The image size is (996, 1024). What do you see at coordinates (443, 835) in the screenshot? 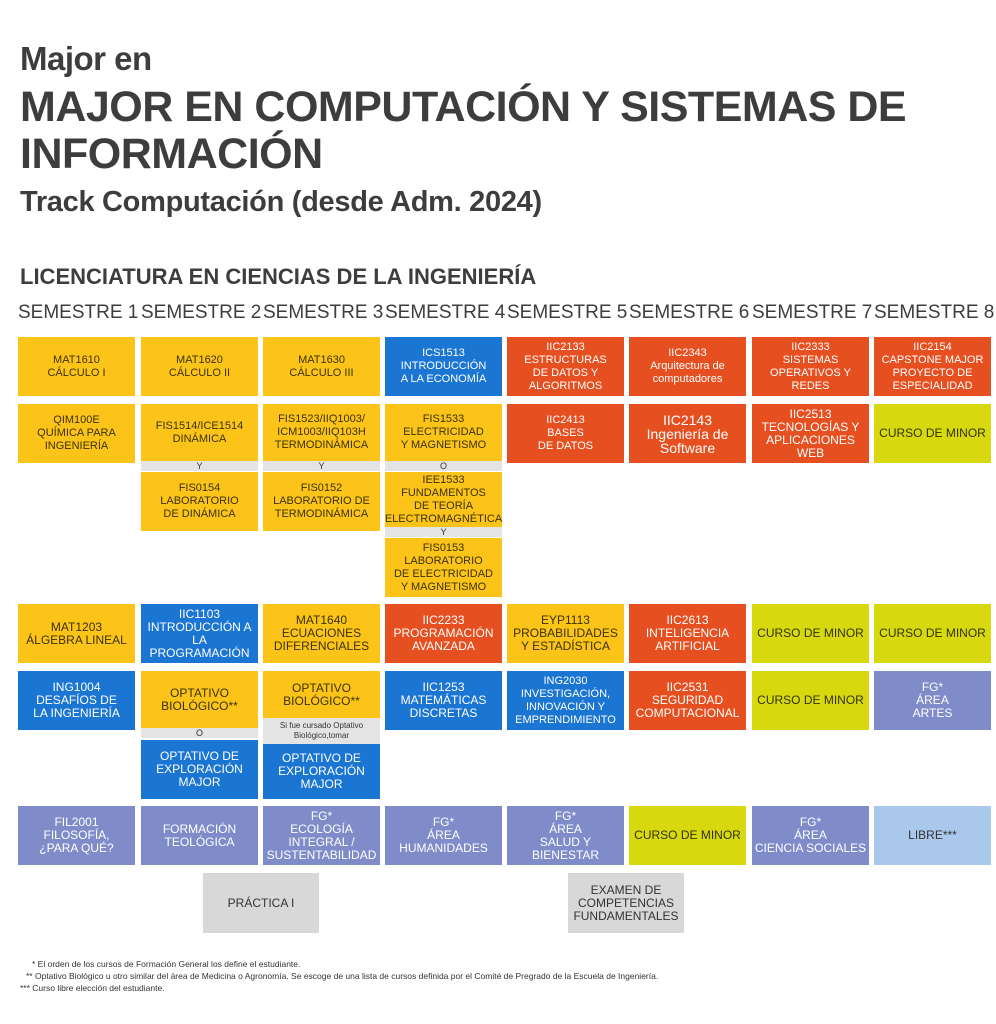
I see `course-fg-humanidades: FG* ÁREA HUMANIDADES` at bounding box center [443, 835].